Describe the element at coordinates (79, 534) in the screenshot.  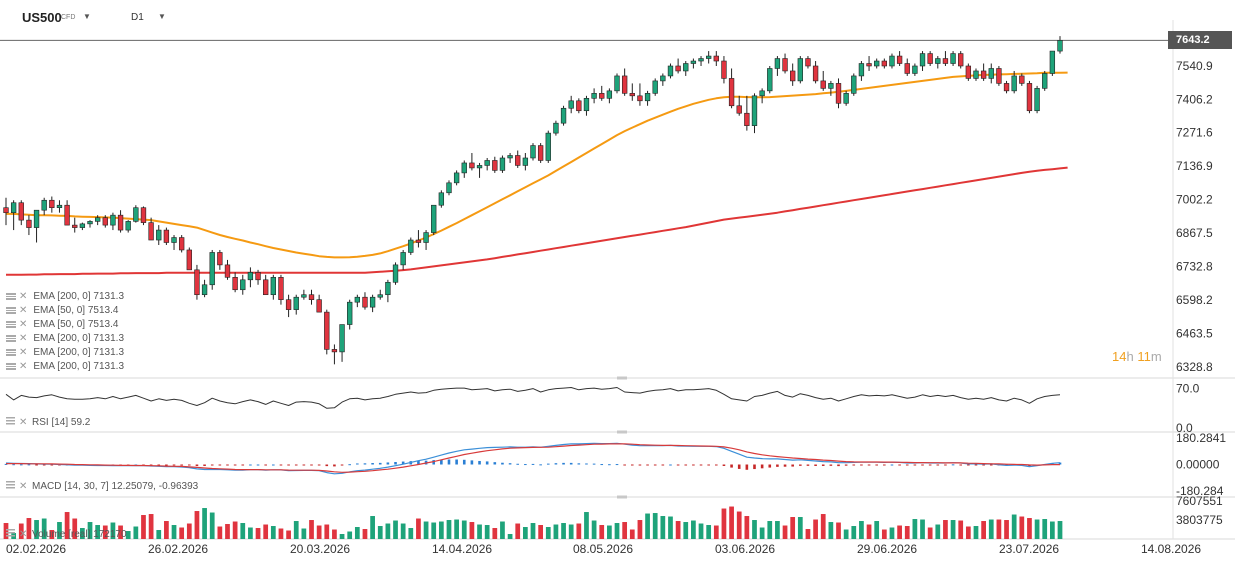
I see `volume-label-text: Volume [real] 172170` at that location.